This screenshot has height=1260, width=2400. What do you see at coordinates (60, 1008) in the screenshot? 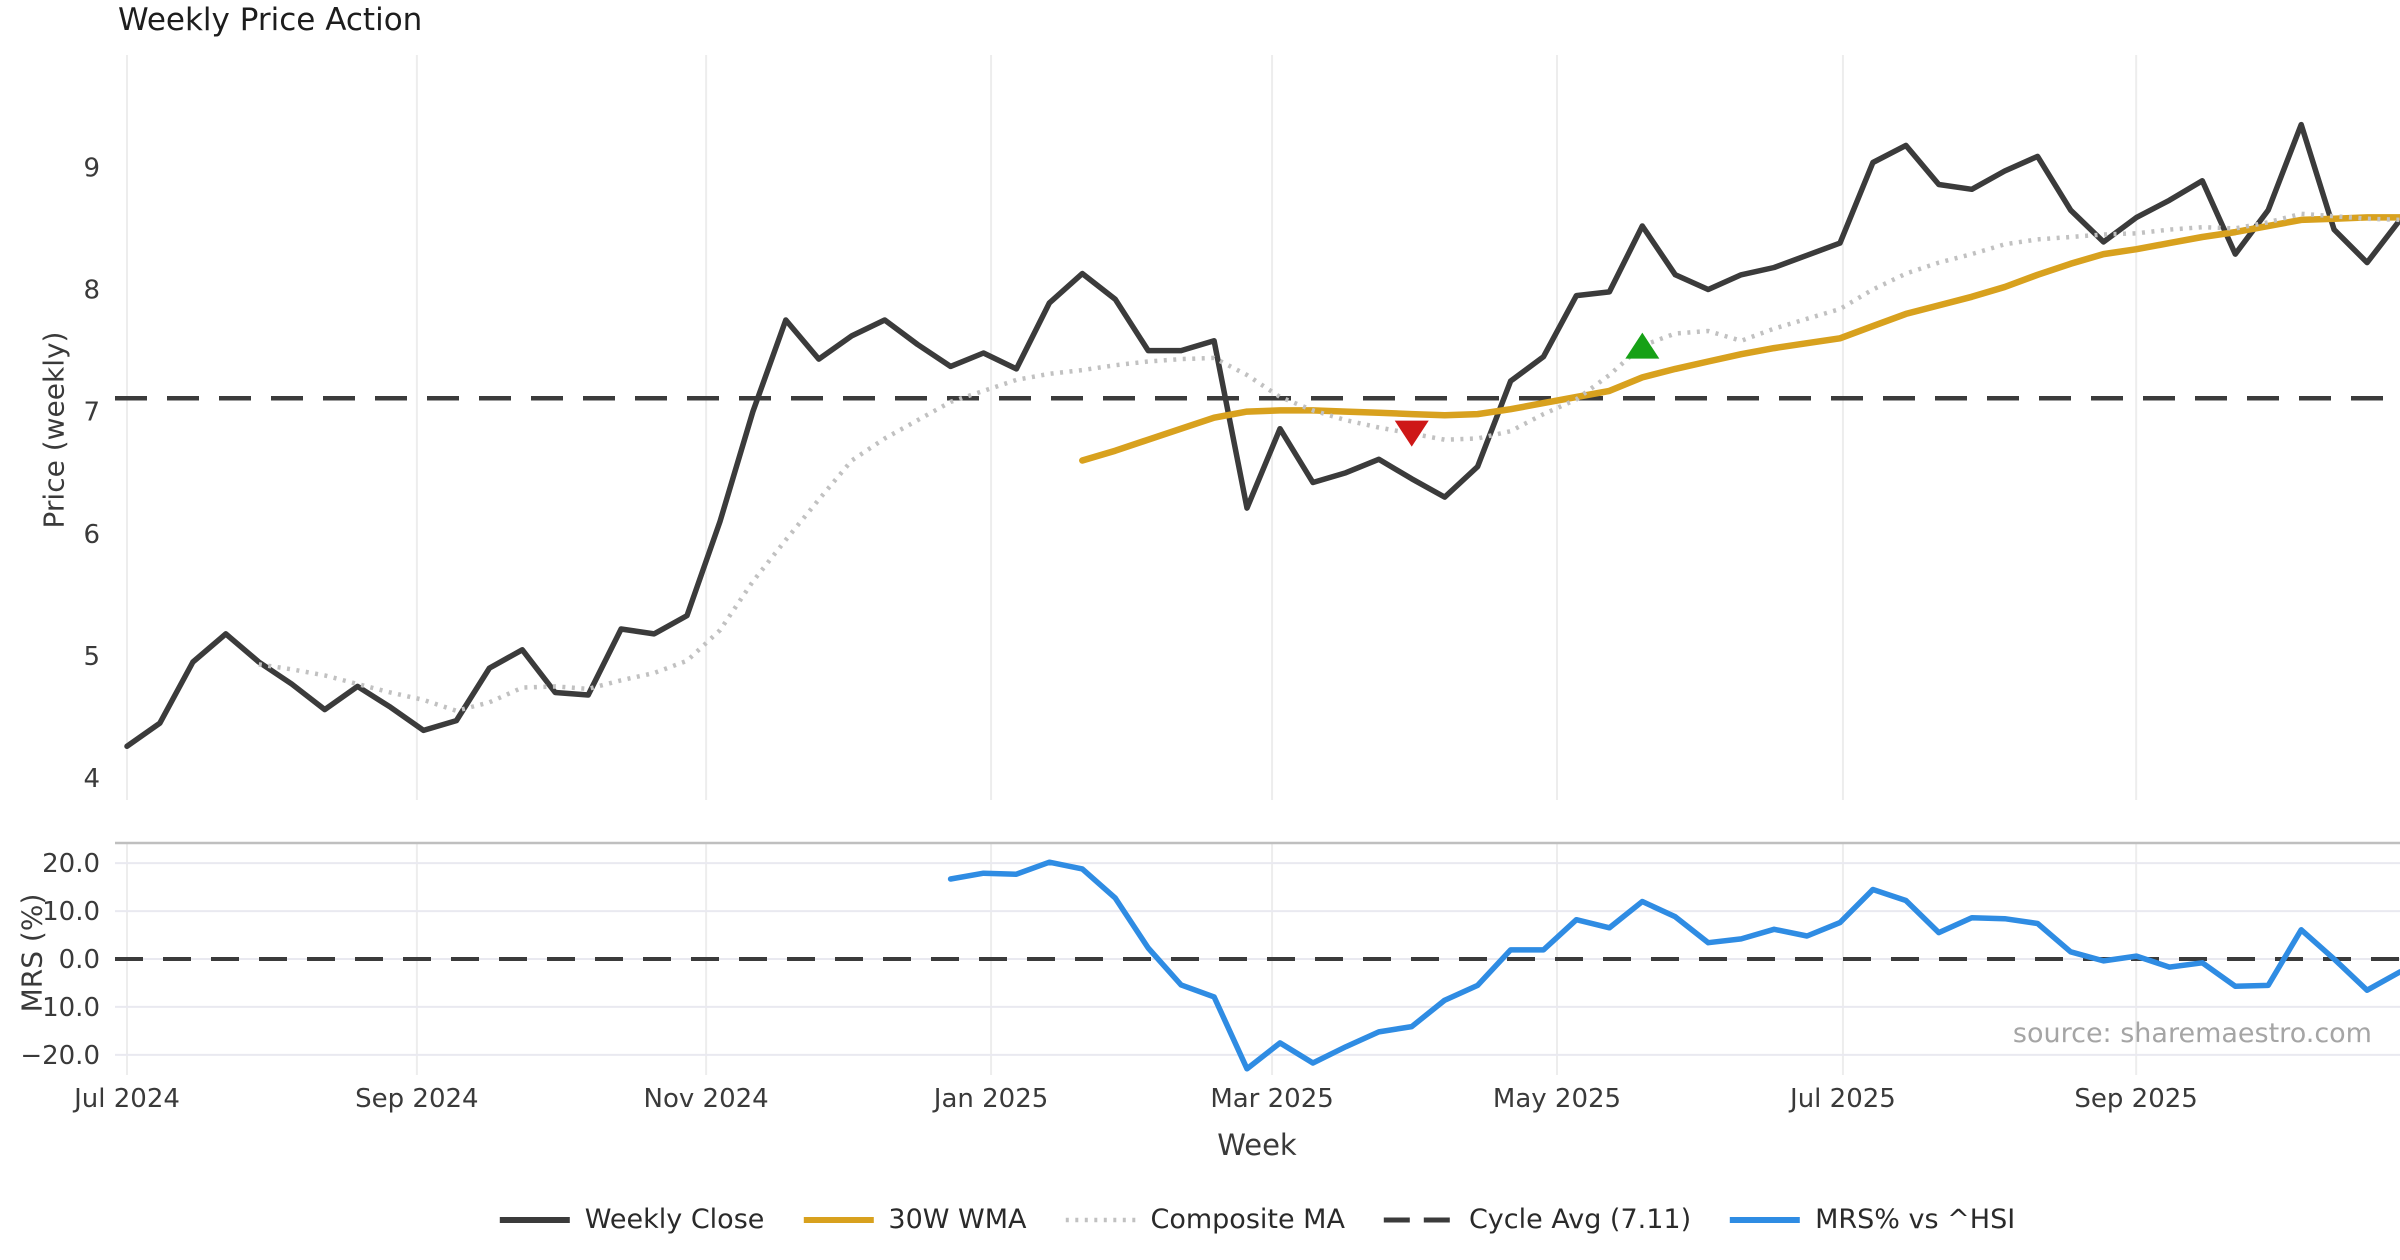
I see `y-tick-label: −10.0` at bounding box center [60, 1008].